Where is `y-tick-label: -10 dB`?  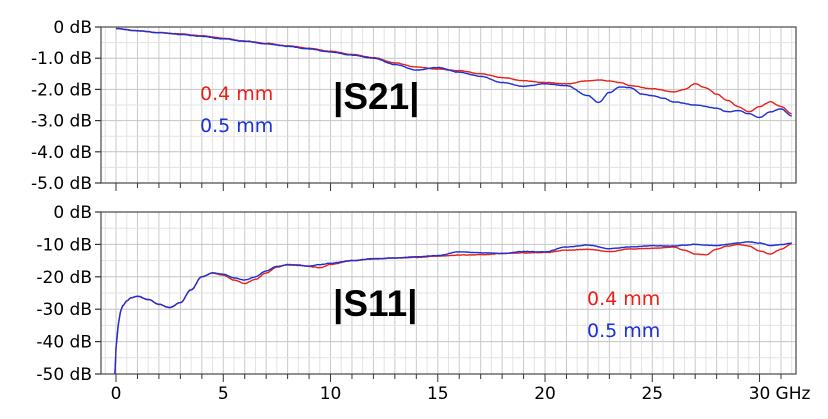 y-tick-label: -10 dB is located at coordinates (64, 245).